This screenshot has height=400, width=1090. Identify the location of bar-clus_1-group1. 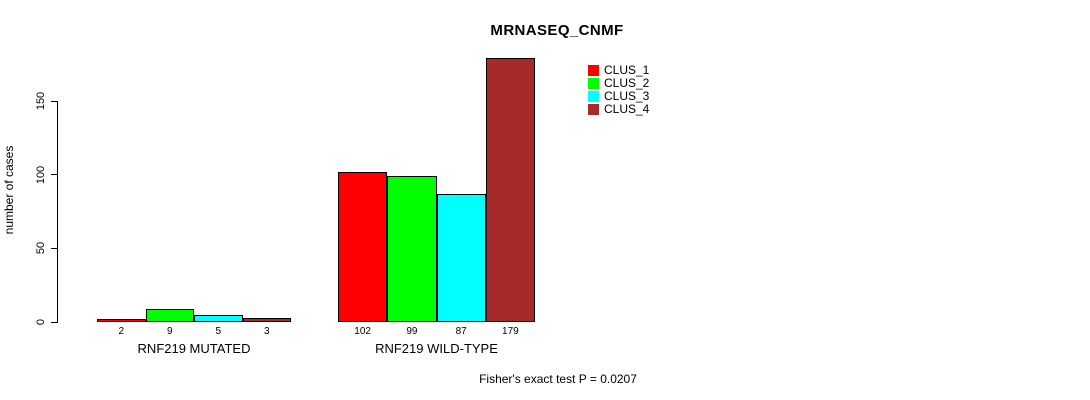
(121, 320).